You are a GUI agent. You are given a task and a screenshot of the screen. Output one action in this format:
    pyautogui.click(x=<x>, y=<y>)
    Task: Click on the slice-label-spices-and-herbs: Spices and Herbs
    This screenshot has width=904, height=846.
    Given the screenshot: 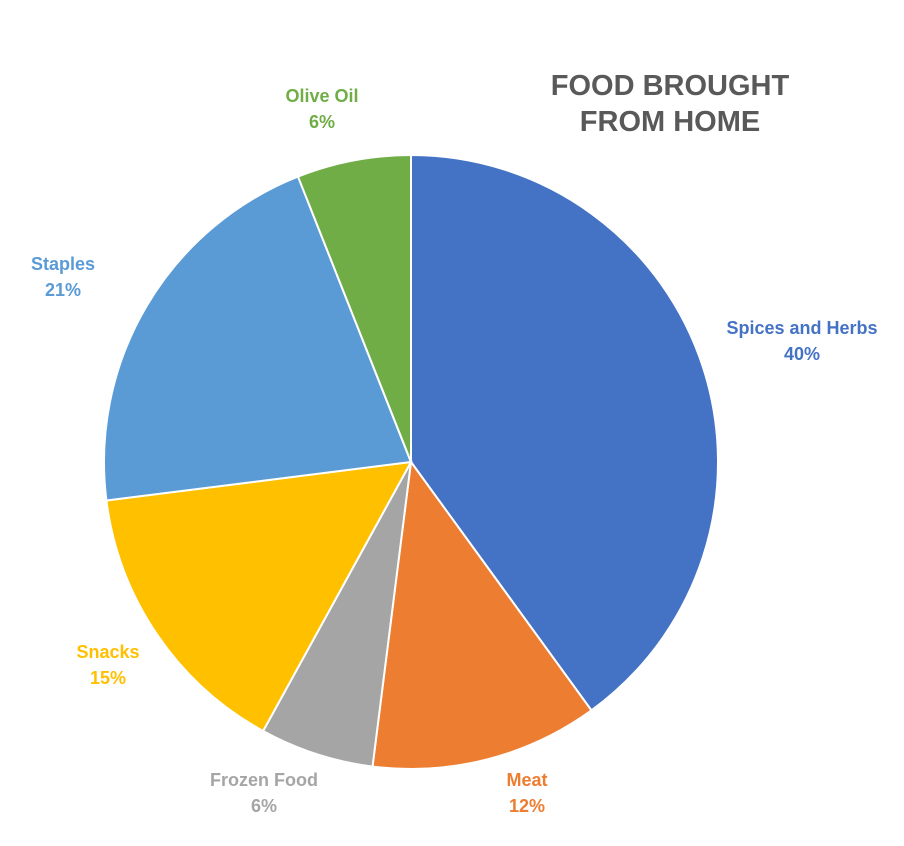 What is the action you would take?
    pyautogui.click(x=801, y=328)
    